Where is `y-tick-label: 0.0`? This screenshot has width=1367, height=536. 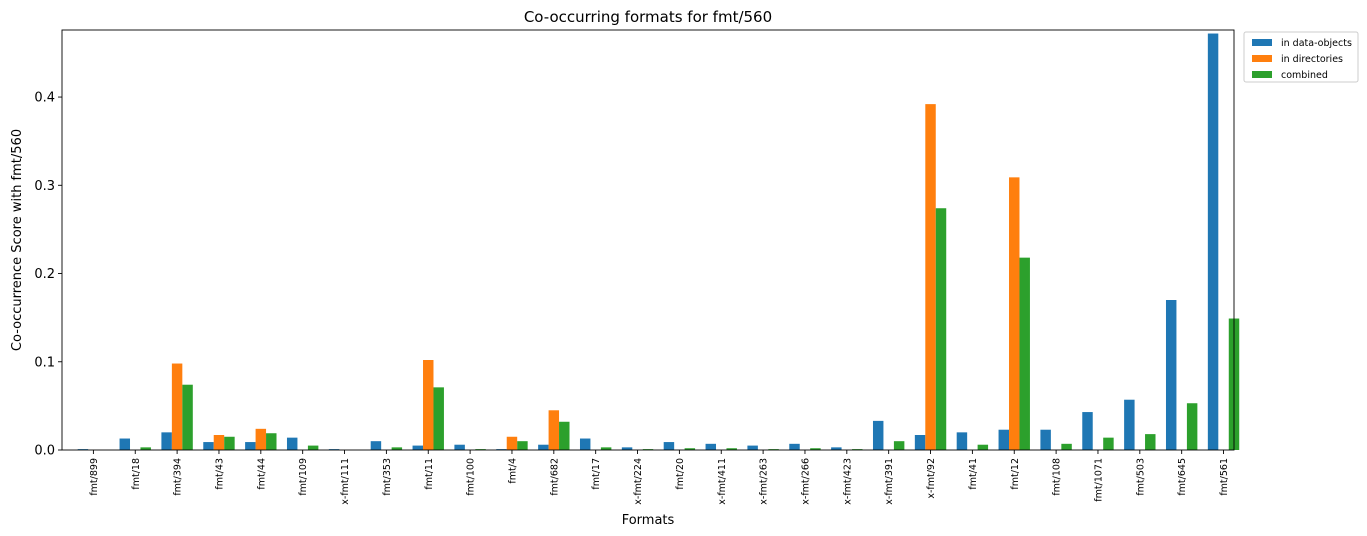 y-tick-label: 0.0 is located at coordinates (44, 451).